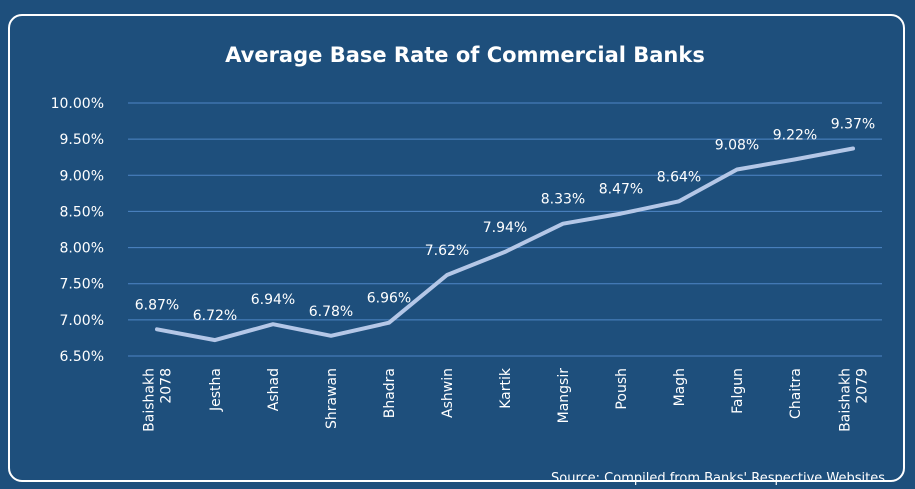  I want to click on x-tick-text: Ashad, so click(274, 389).